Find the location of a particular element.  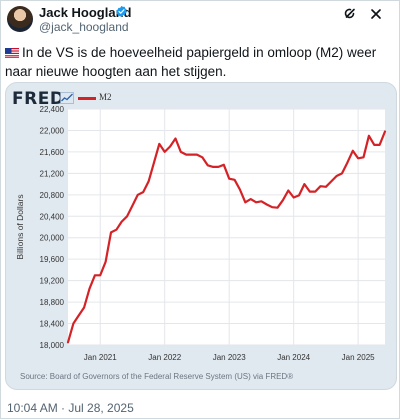

y-tick-label: 20,000 is located at coordinates (52, 238).